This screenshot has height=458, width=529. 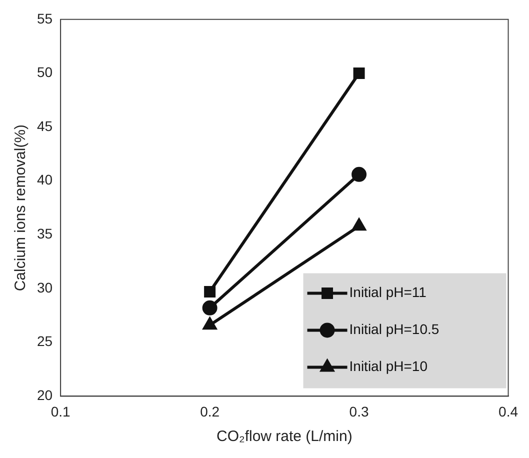 I want to click on x-axis-title: CO₂flow rate (L/min), so click(x=284, y=437).